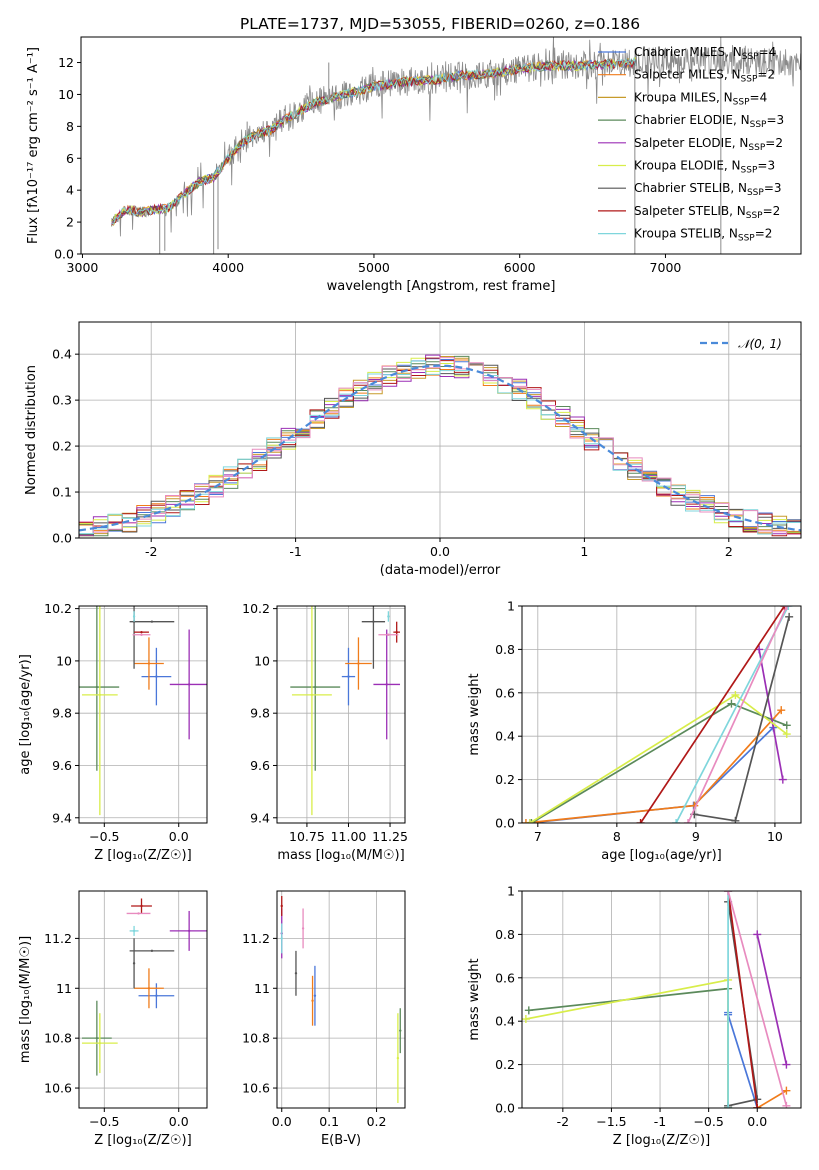 The height and width of the screenshot is (1170, 819). I want to click on age_vs_mass-plot-area, so click(345, 711).